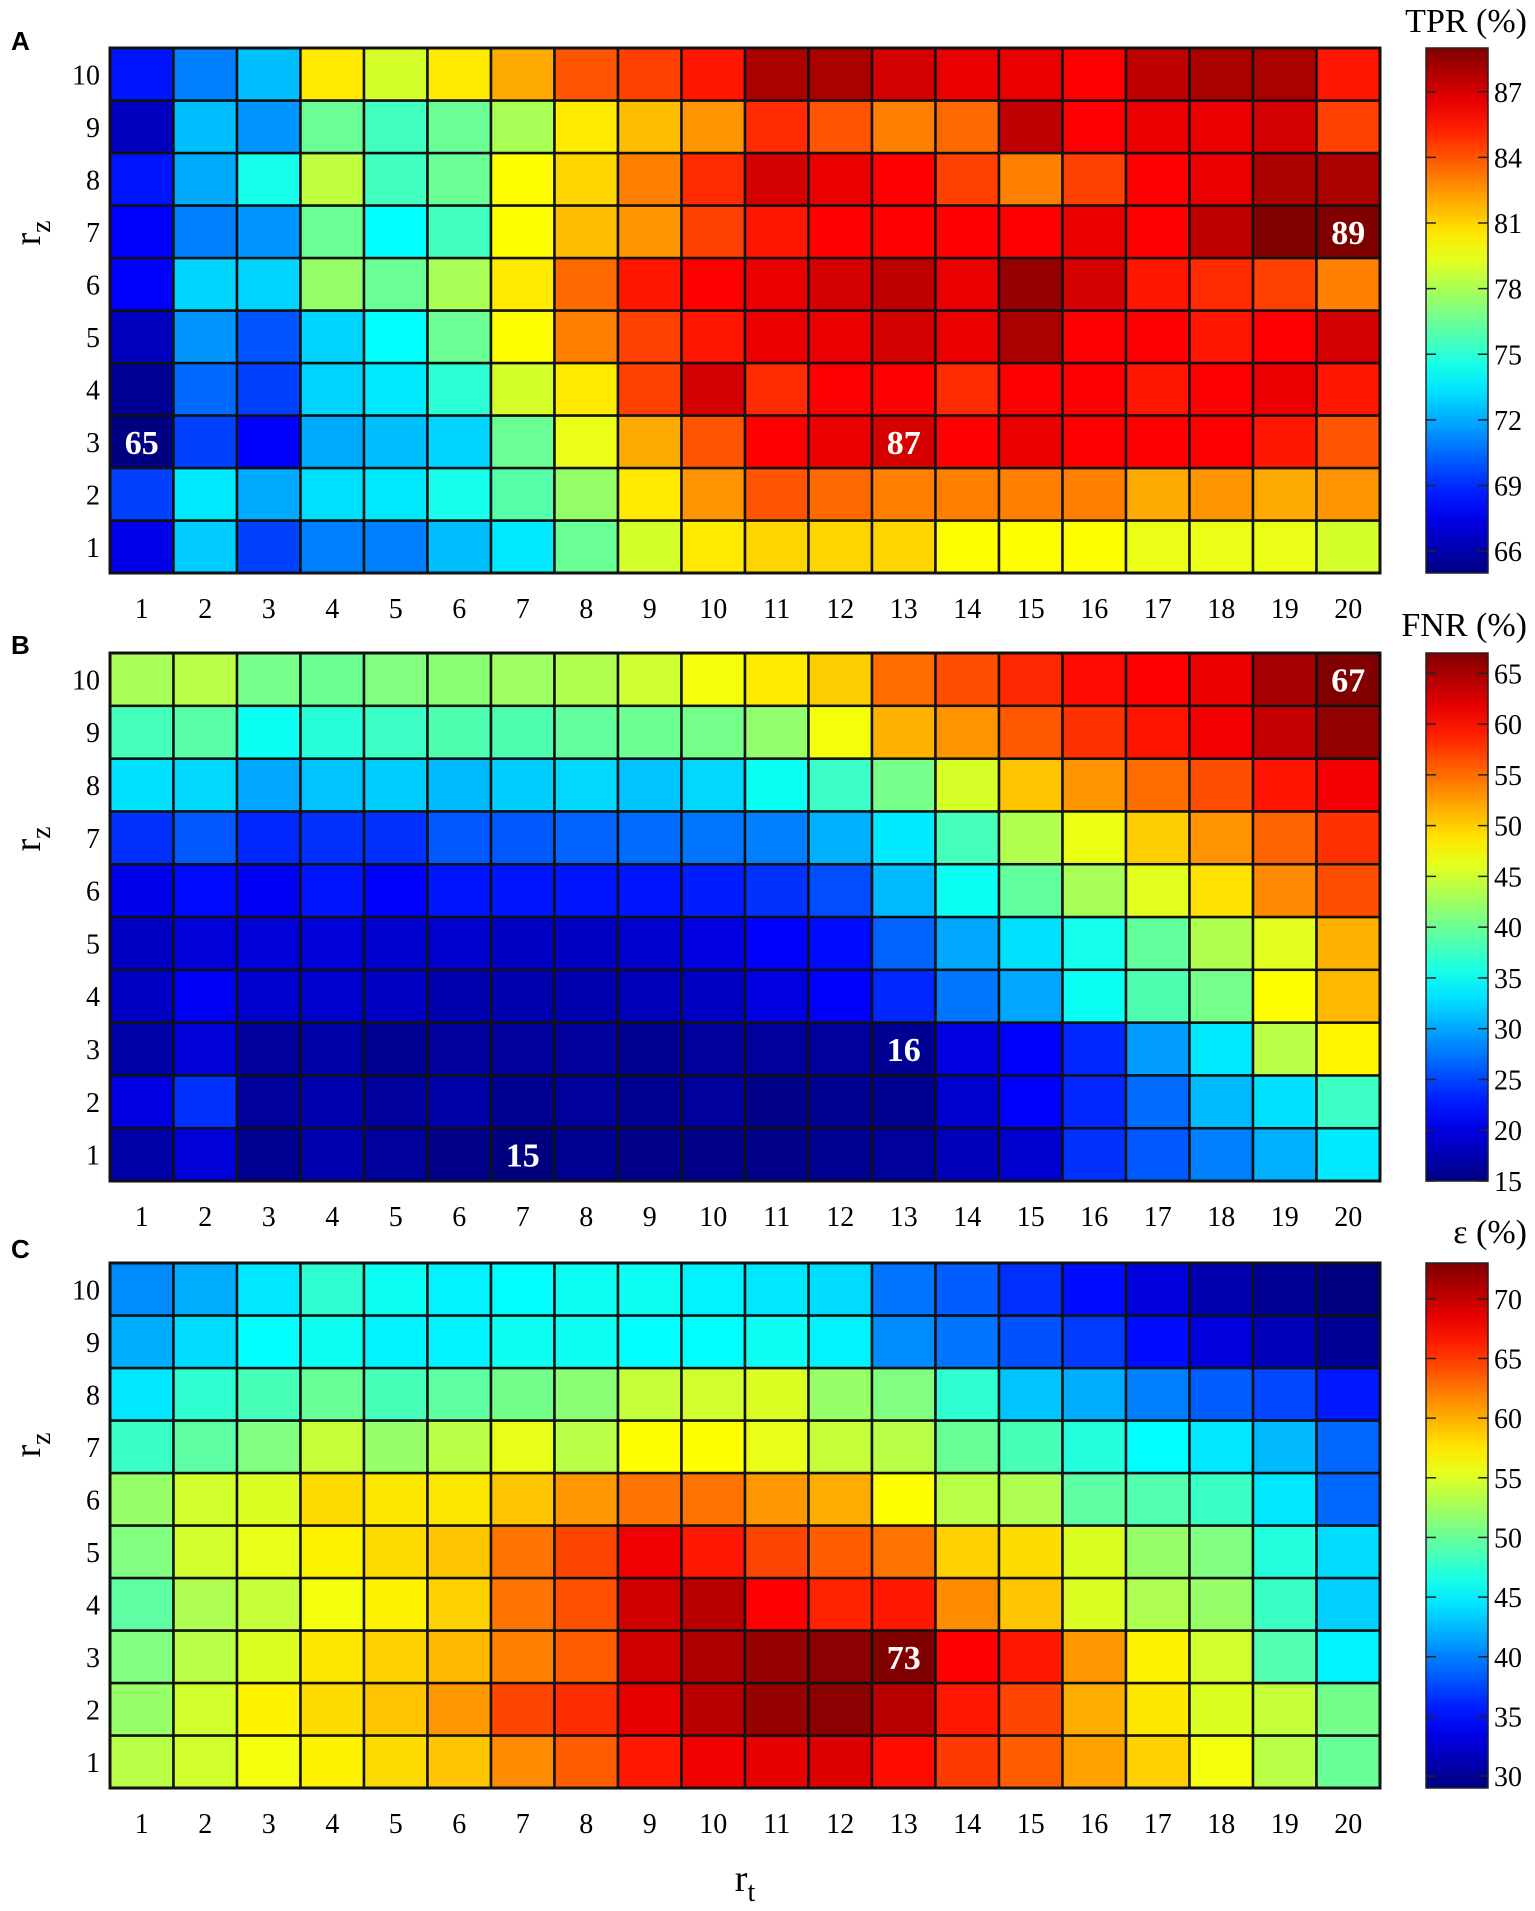 The width and height of the screenshot is (1535, 1911). I want to click on y-tick-label: 9, so click(93, 1343).